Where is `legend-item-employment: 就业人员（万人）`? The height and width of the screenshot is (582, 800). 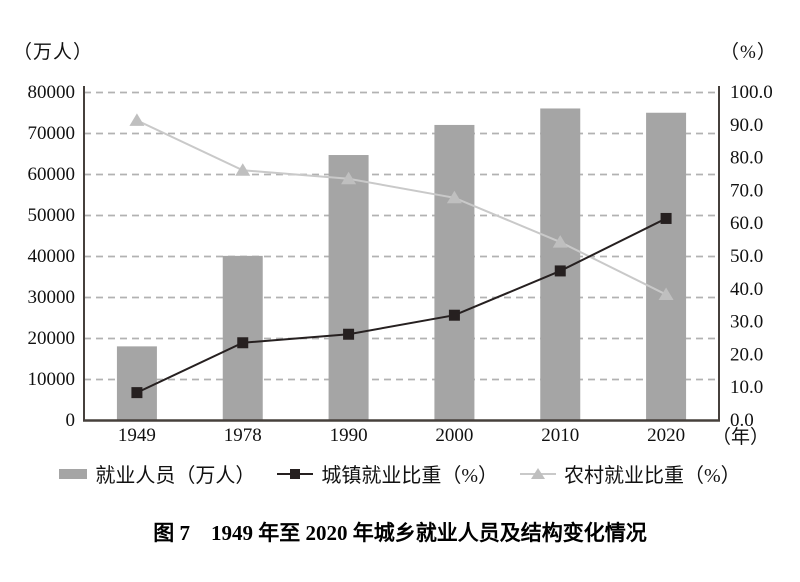 legend-item-employment: 就业人员（万人） is located at coordinates (157, 473).